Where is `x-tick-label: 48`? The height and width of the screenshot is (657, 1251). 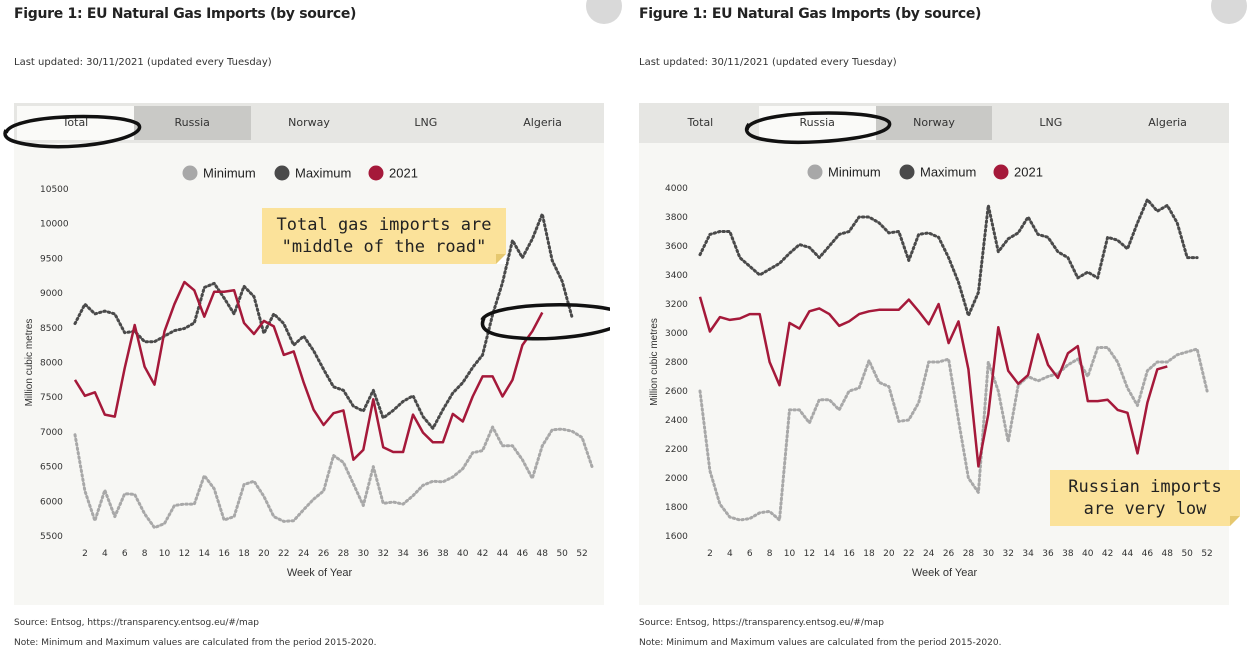 x-tick-label: 48 is located at coordinates (543, 554).